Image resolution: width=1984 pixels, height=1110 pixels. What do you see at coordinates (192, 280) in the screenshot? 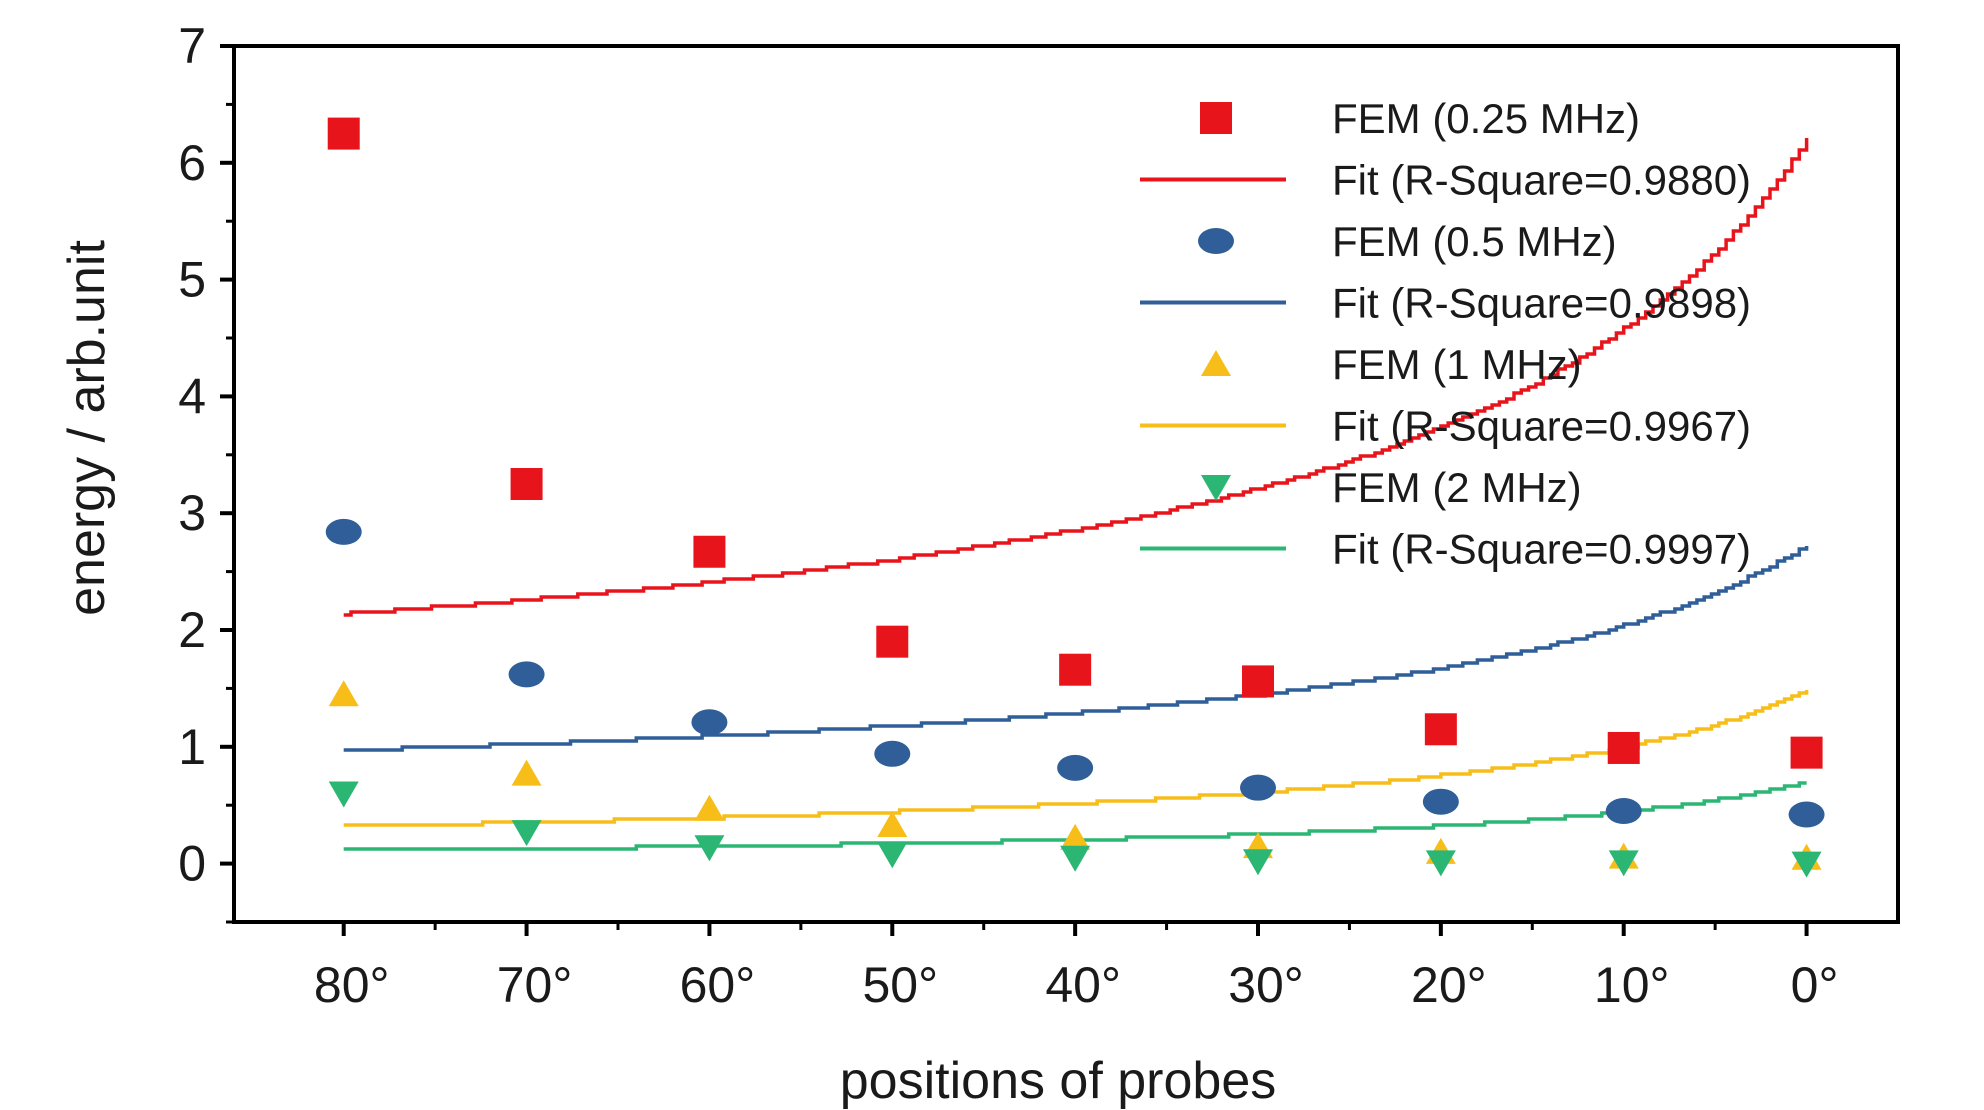
I see `y-tick-label: 5` at bounding box center [192, 280].